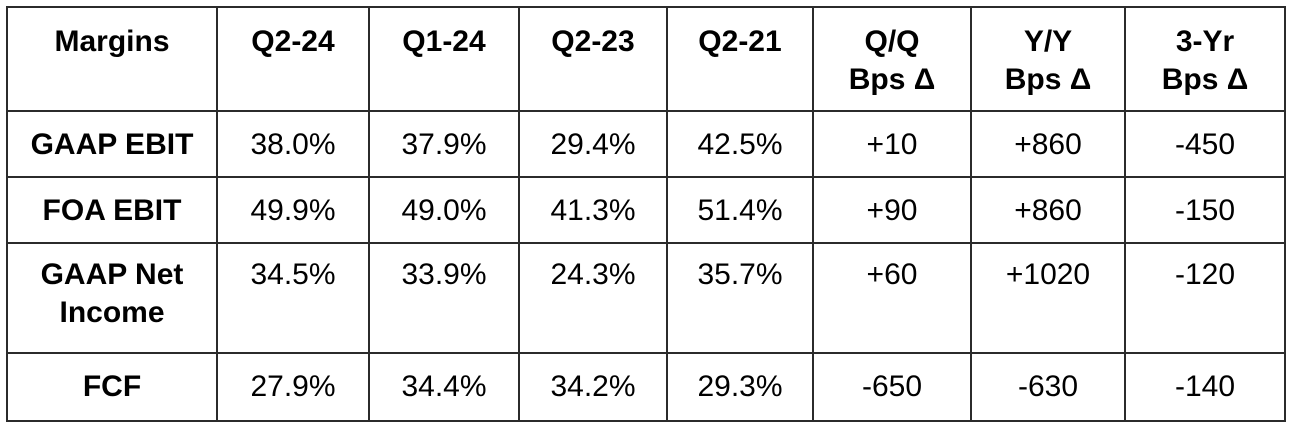 This screenshot has width=1292, height=433. I want to click on table-cell: 37.9%, so click(444, 144).